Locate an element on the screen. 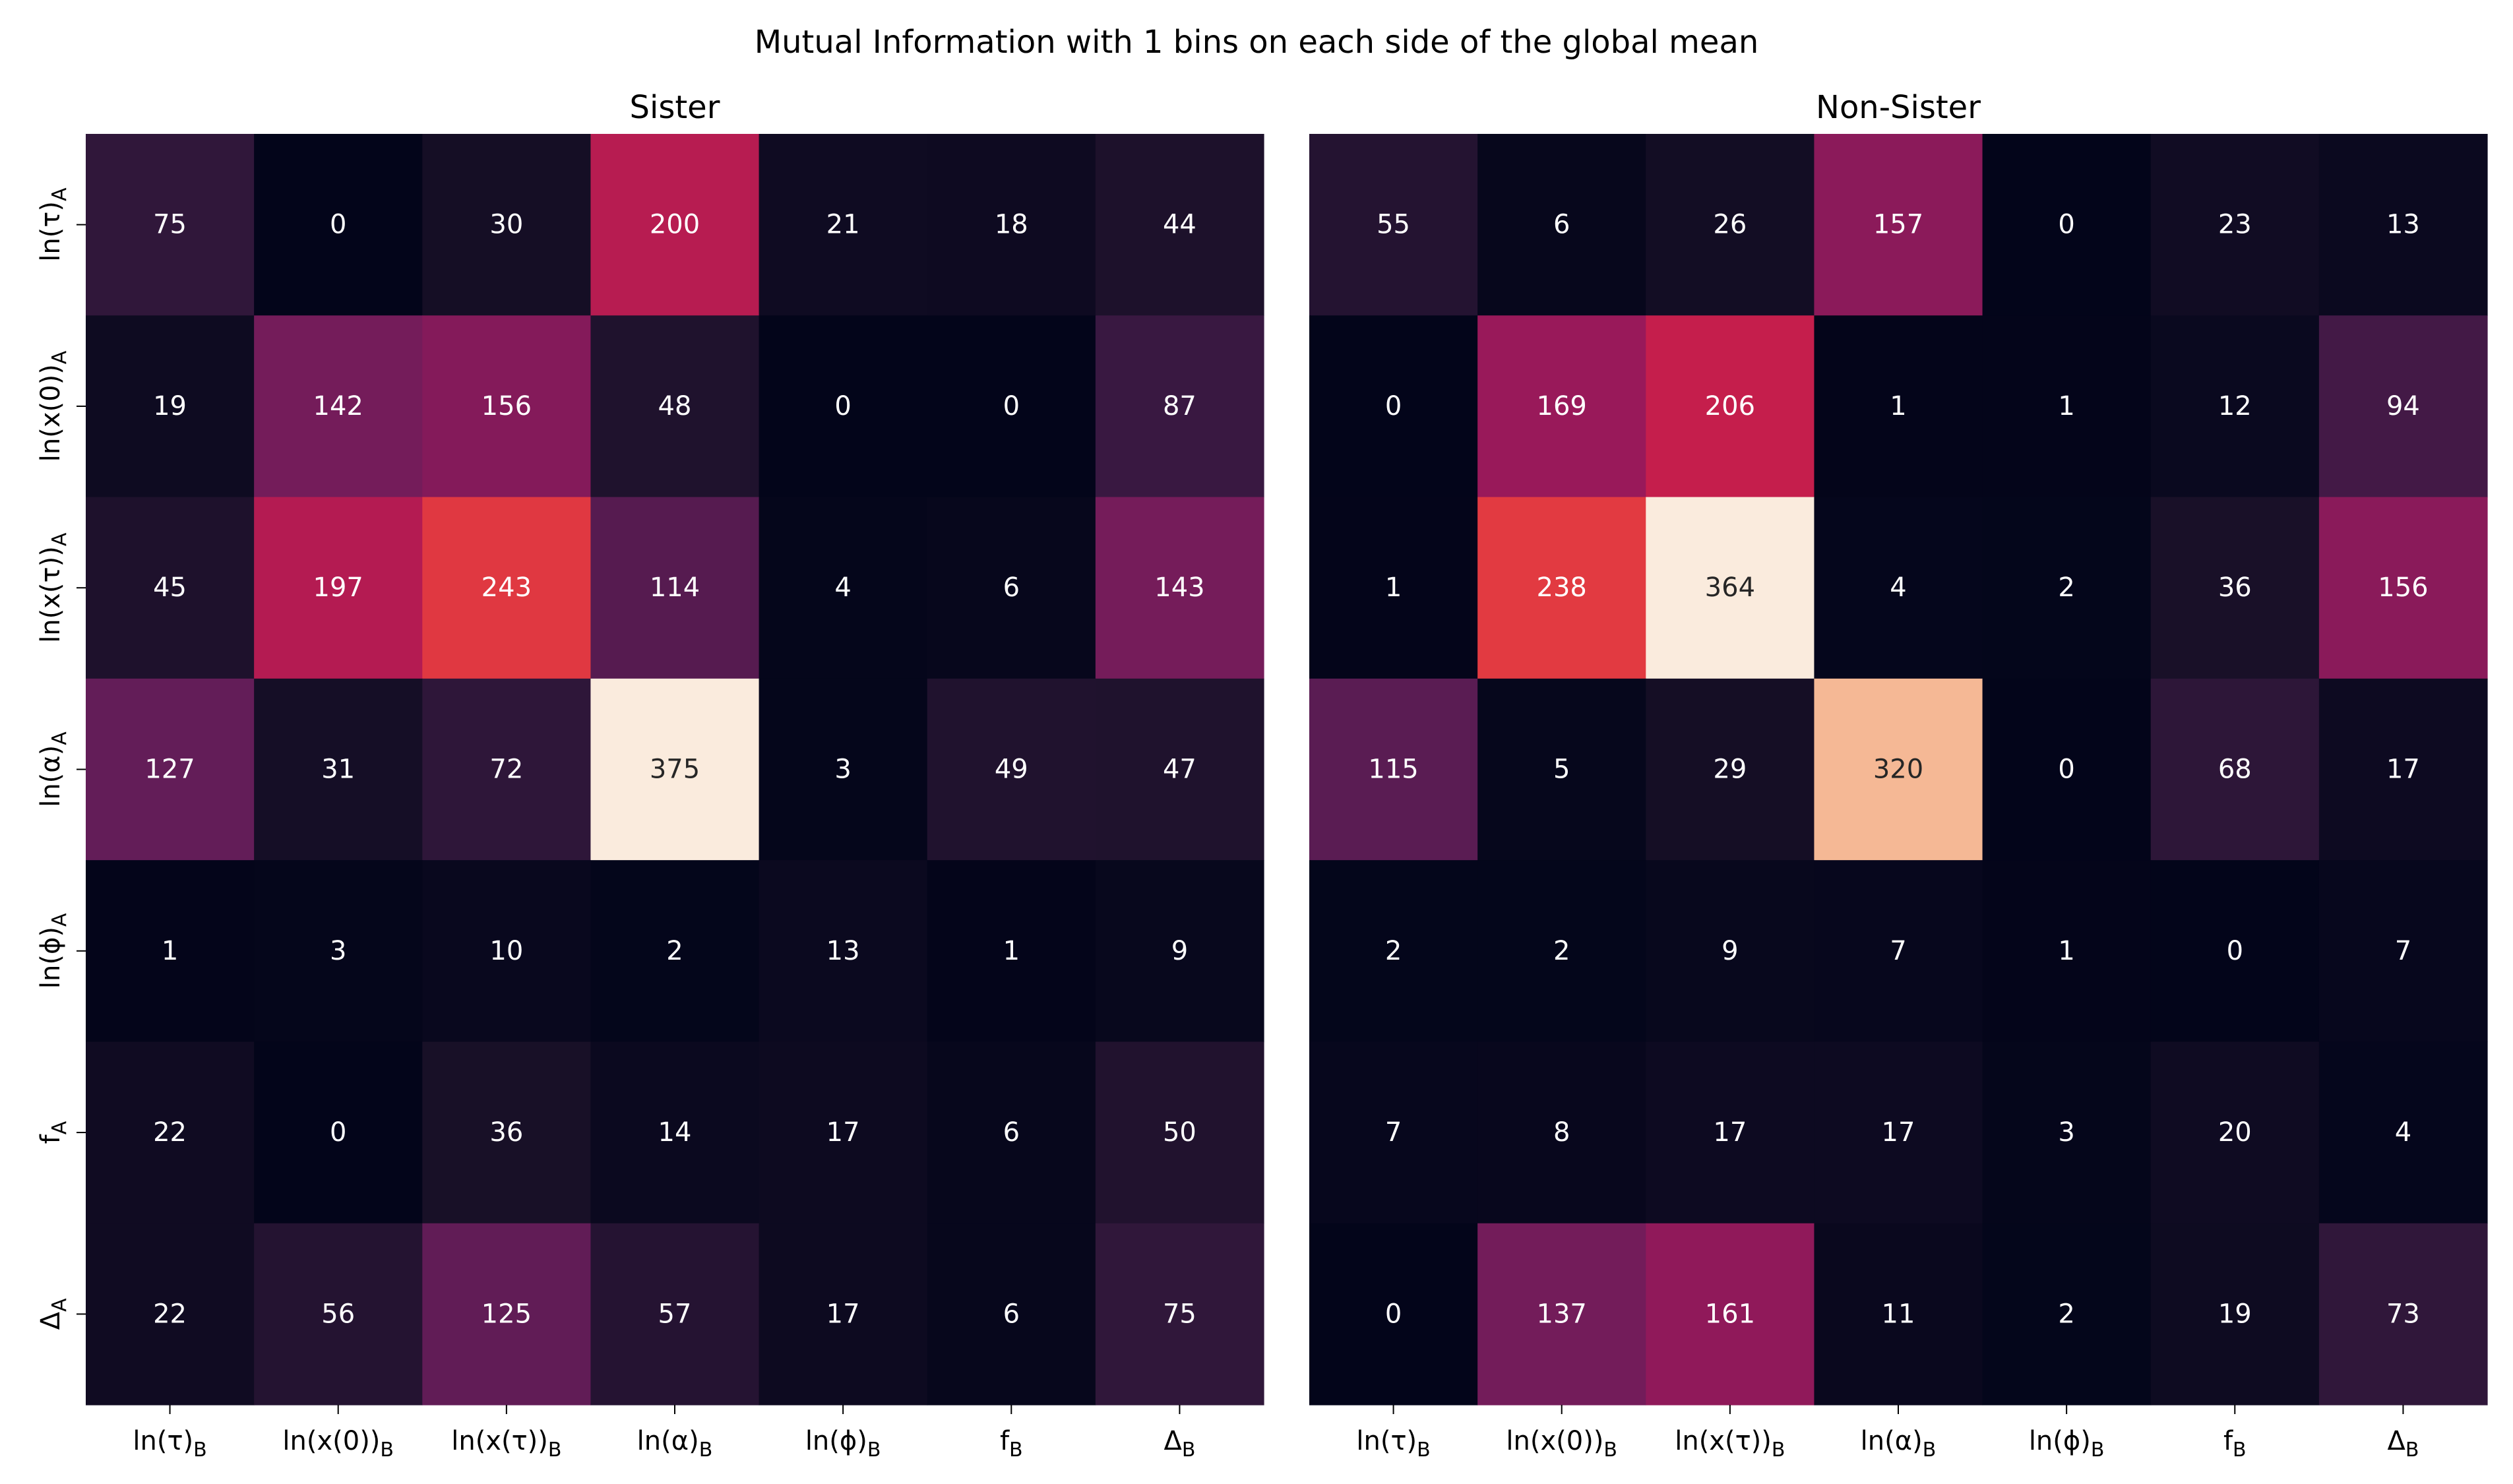 The image size is (2513, 1484). cell-value-label: 320 is located at coordinates (1898, 770).